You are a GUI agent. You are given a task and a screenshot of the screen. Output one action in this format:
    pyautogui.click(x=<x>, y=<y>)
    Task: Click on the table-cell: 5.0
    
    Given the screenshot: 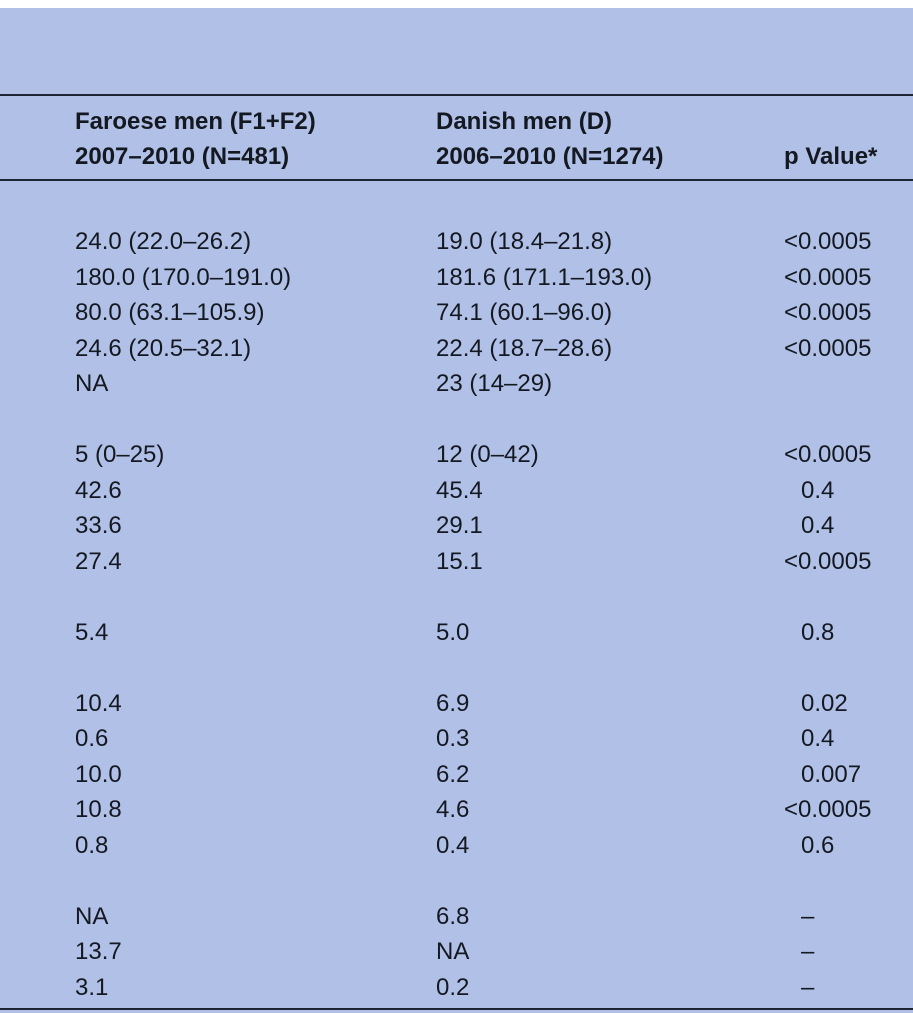 What is the action you would take?
    pyautogui.click(x=453, y=632)
    